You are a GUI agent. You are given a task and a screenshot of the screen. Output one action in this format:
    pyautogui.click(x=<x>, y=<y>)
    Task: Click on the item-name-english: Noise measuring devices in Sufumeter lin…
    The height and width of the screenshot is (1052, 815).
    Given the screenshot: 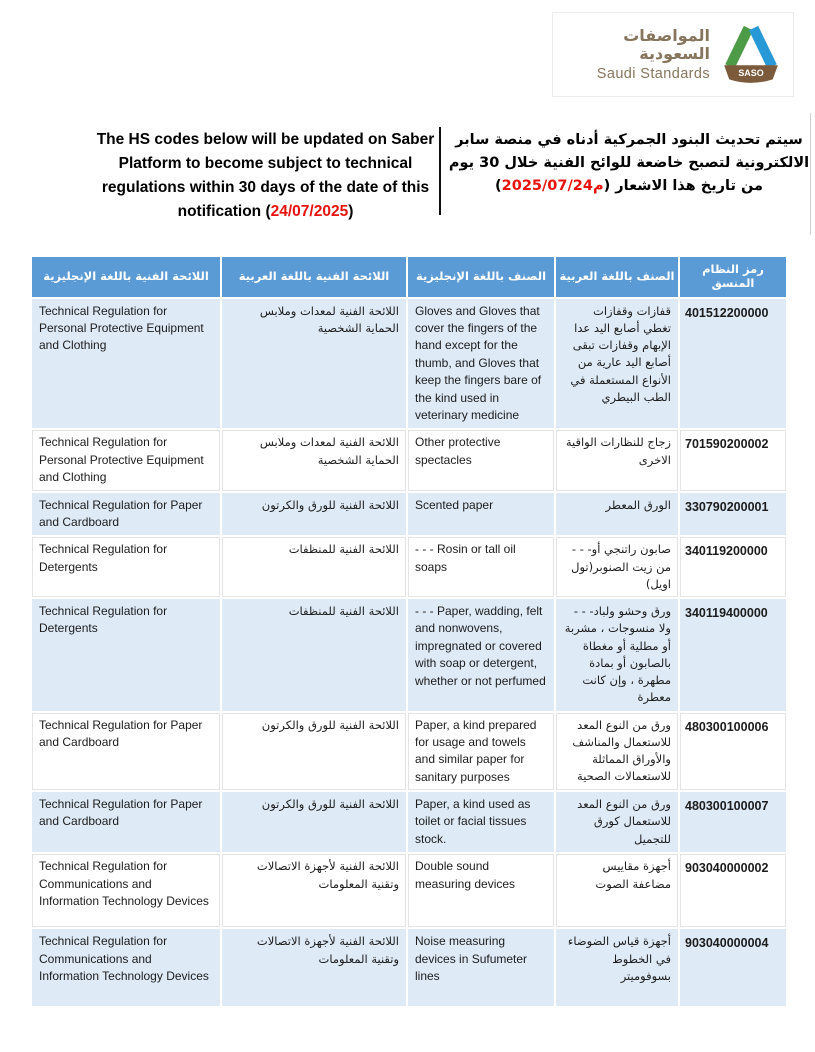 What is the action you would take?
    pyautogui.click(x=481, y=968)
    